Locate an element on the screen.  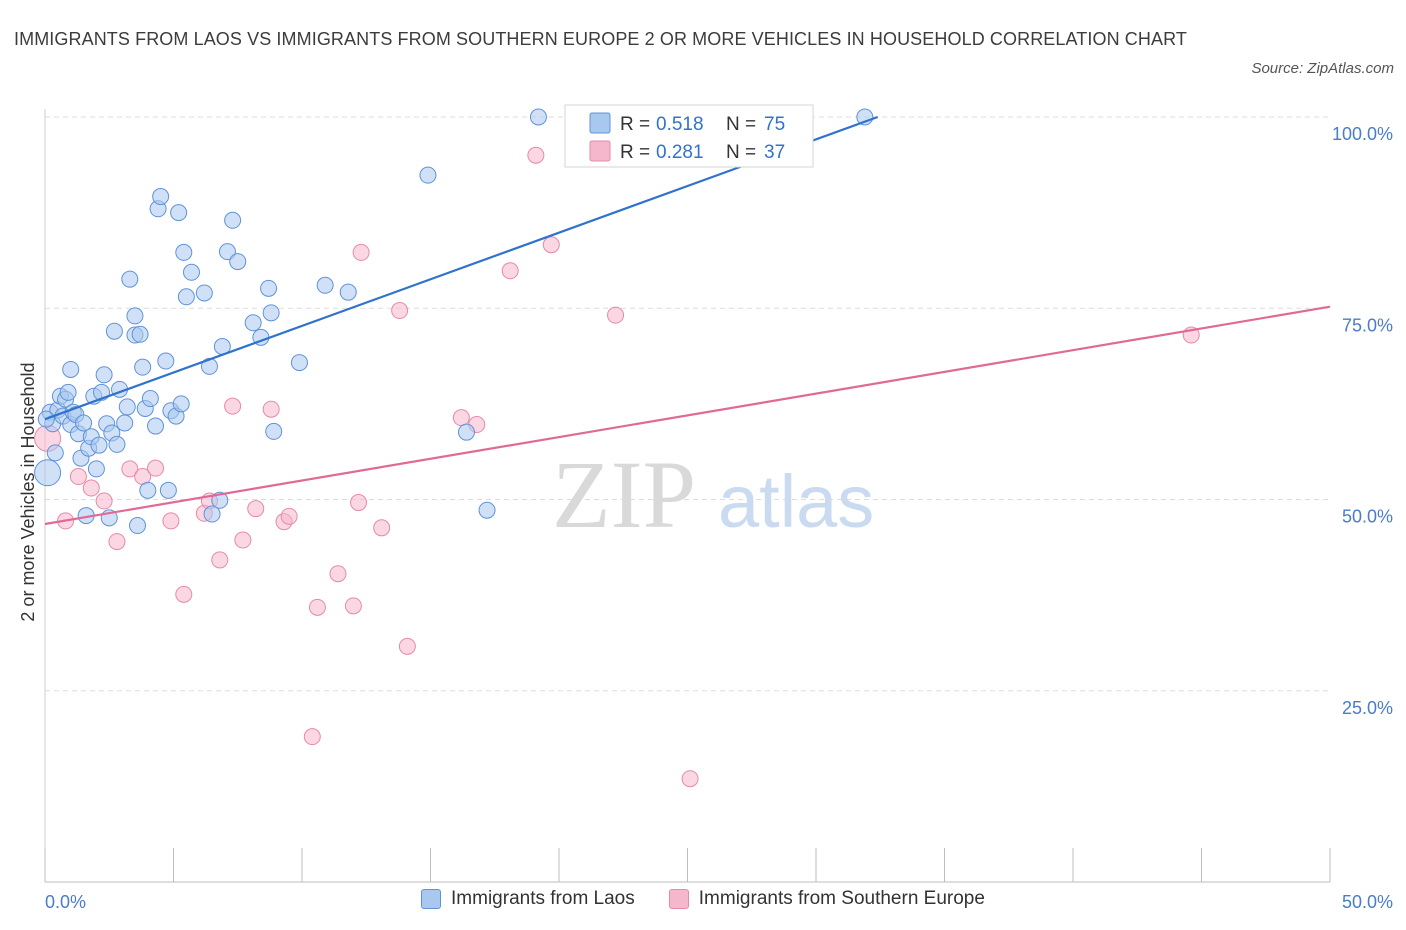
legend-r-value: 0.518 is located at coordinates (680, 124).